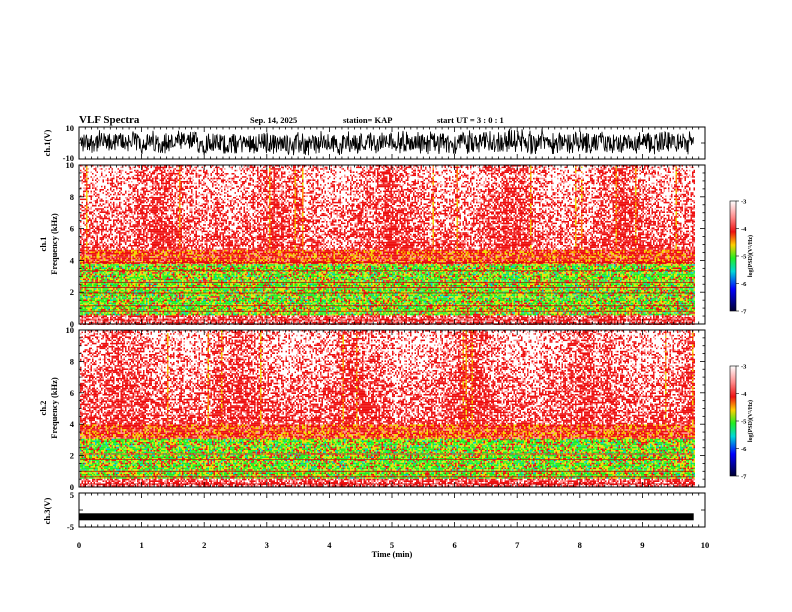  I want to click on ch3-waveform-panel: 5 -5 ch.3(V), so click(373, 511).